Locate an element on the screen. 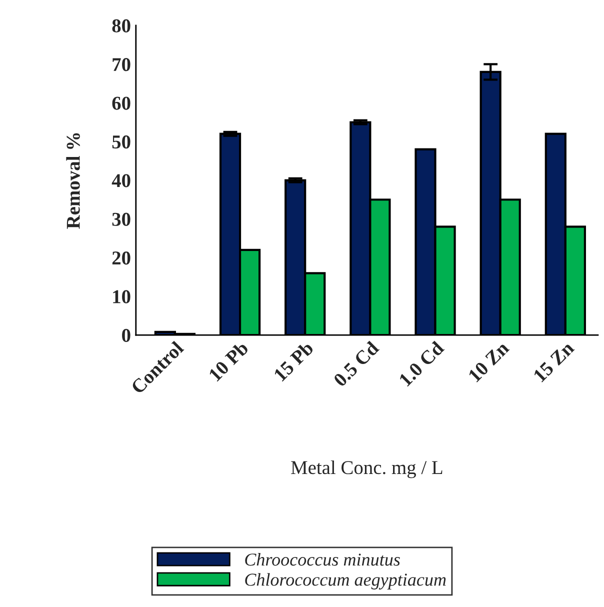 Image resolution: width=604 pixels, height=607 pixels. y-tick-label: 80 is located at coordinates (121, 25).